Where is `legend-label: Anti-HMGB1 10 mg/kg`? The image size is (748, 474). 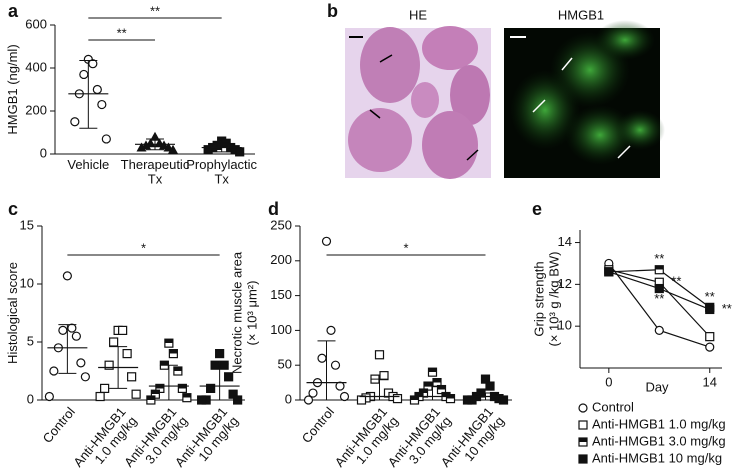
legend-label: Anti-HMGB1 10 mg/kg is located at coordinates (657, 457).